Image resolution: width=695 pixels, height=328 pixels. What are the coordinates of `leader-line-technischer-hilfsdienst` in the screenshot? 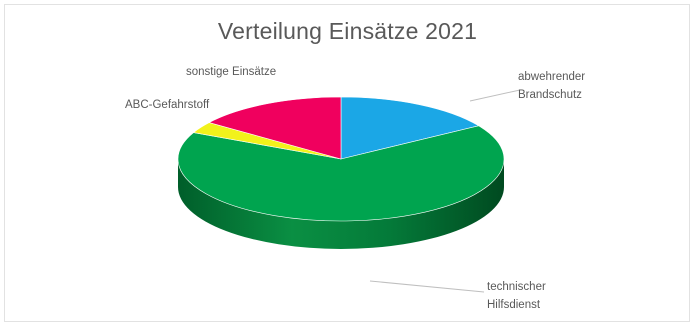 It's located at (427, 286).